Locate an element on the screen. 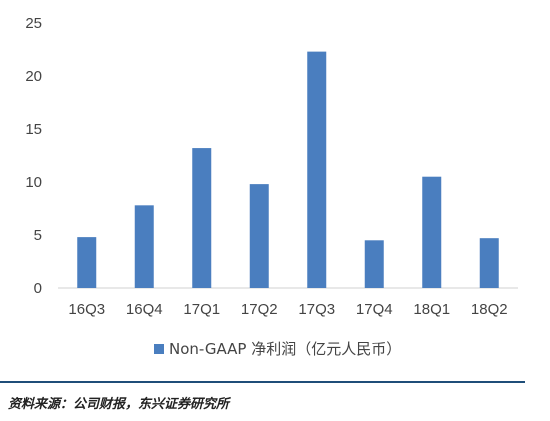 The height and width of the screenshot is (421, 550). y-tick-label: 20 is located at coordinates (33, 76).